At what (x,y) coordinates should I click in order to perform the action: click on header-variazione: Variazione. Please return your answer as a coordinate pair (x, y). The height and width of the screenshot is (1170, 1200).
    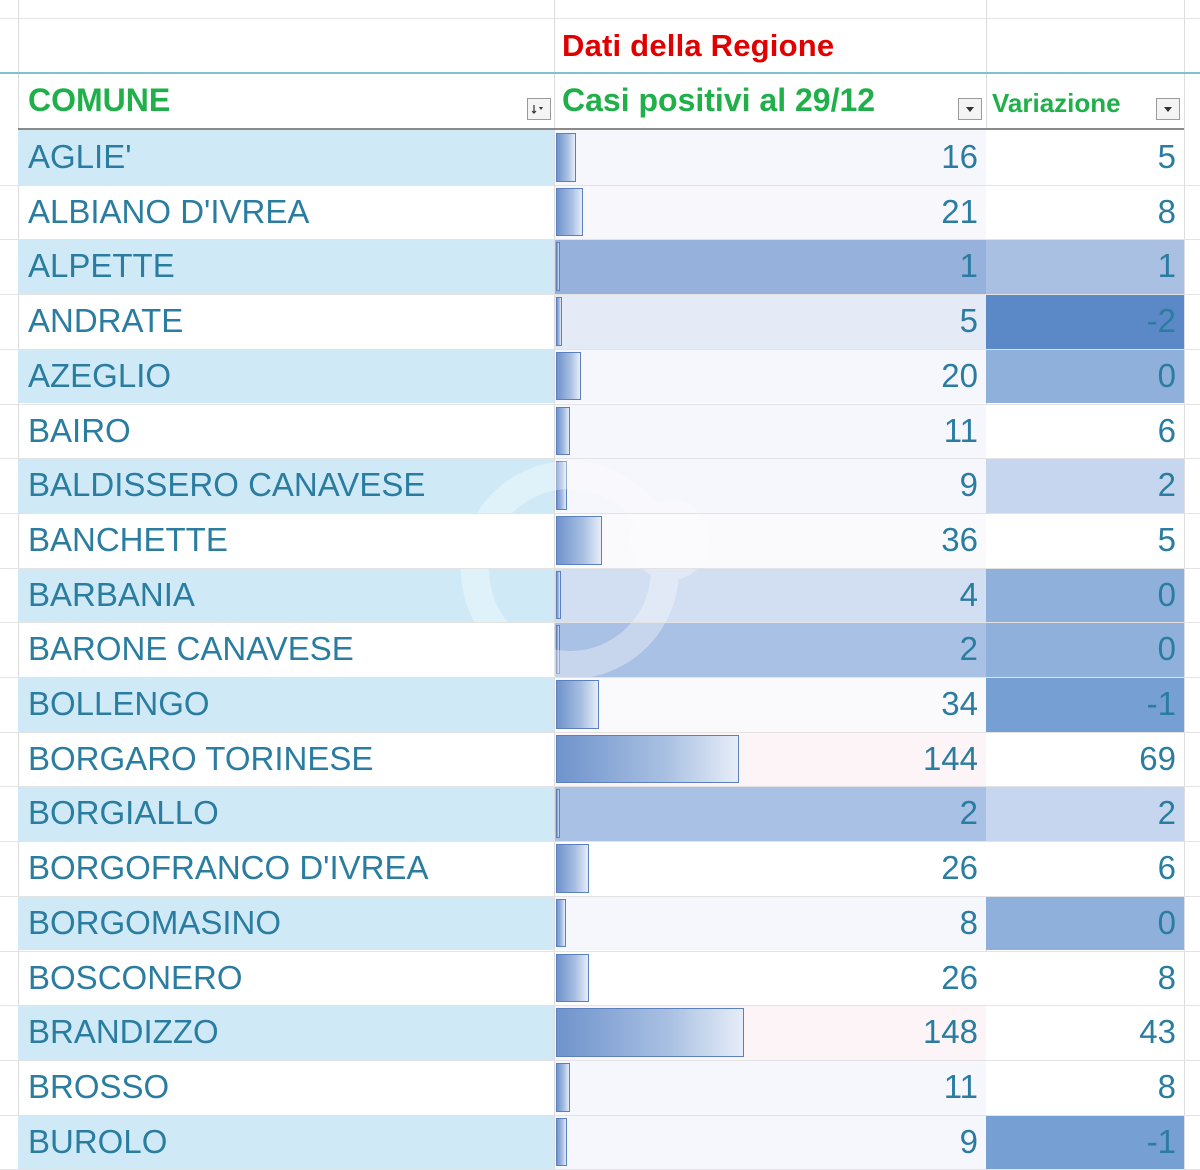
    Looking at the image, I should click on (1056, 103).